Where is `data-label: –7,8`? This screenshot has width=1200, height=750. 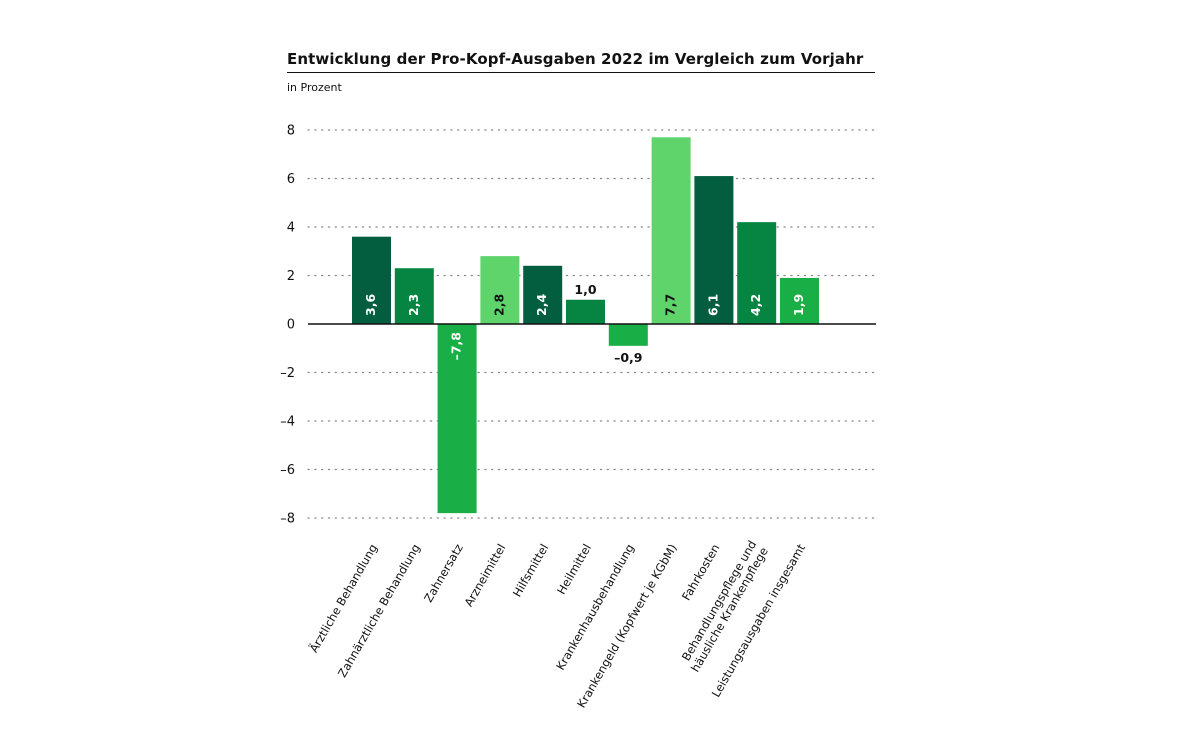 data-label: –7,8 is located at coordinates (456, 346).